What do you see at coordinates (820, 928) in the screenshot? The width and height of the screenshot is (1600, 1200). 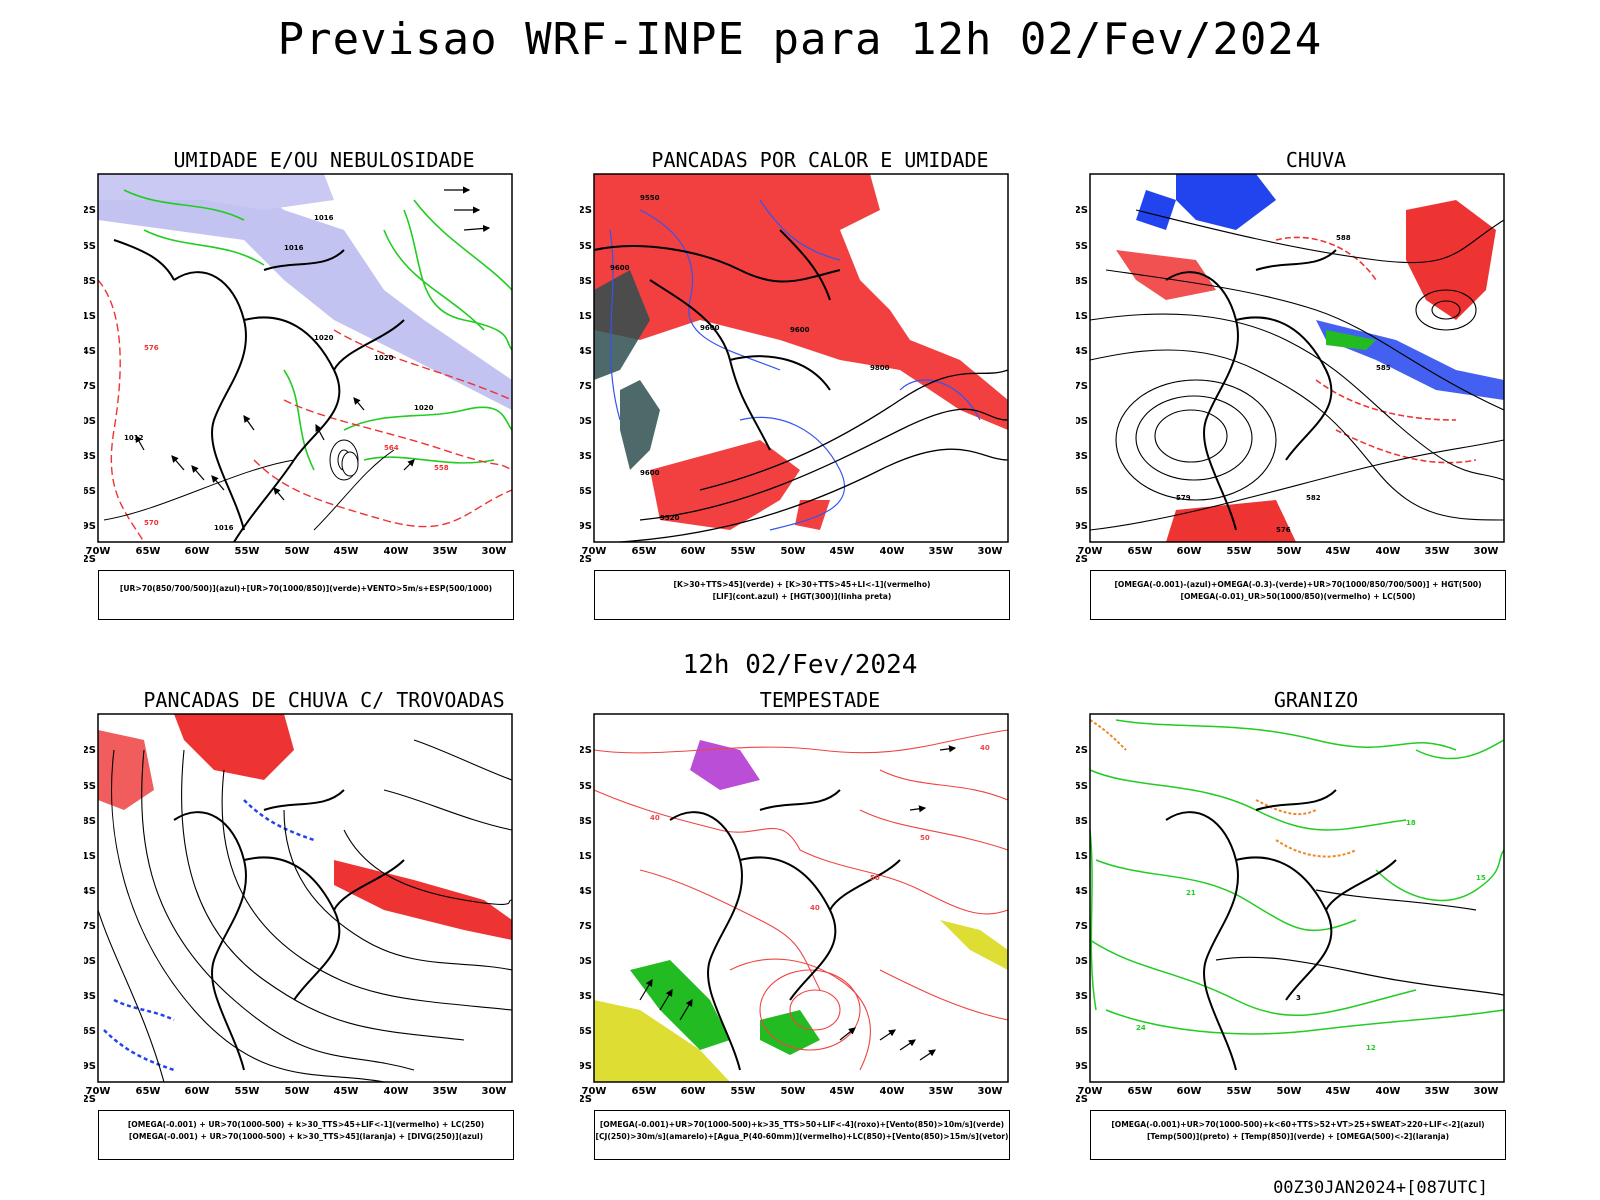 I see `panel-tempestade: TEMPESTADE` at bounding box center [820, 928].